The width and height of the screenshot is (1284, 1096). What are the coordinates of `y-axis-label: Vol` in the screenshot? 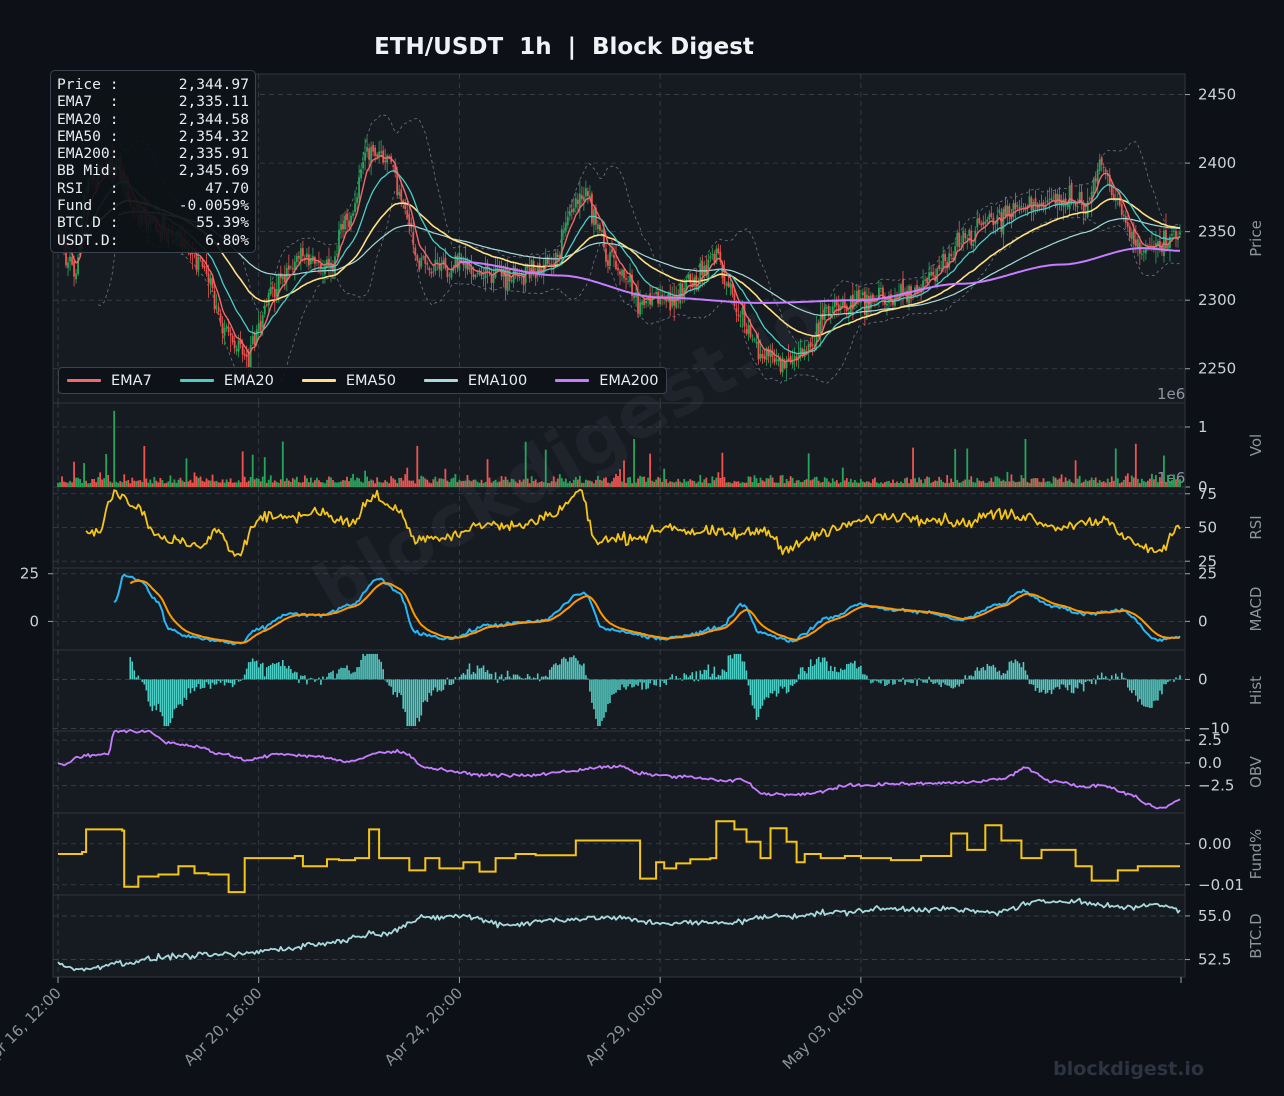 It's located at (1256, 445).